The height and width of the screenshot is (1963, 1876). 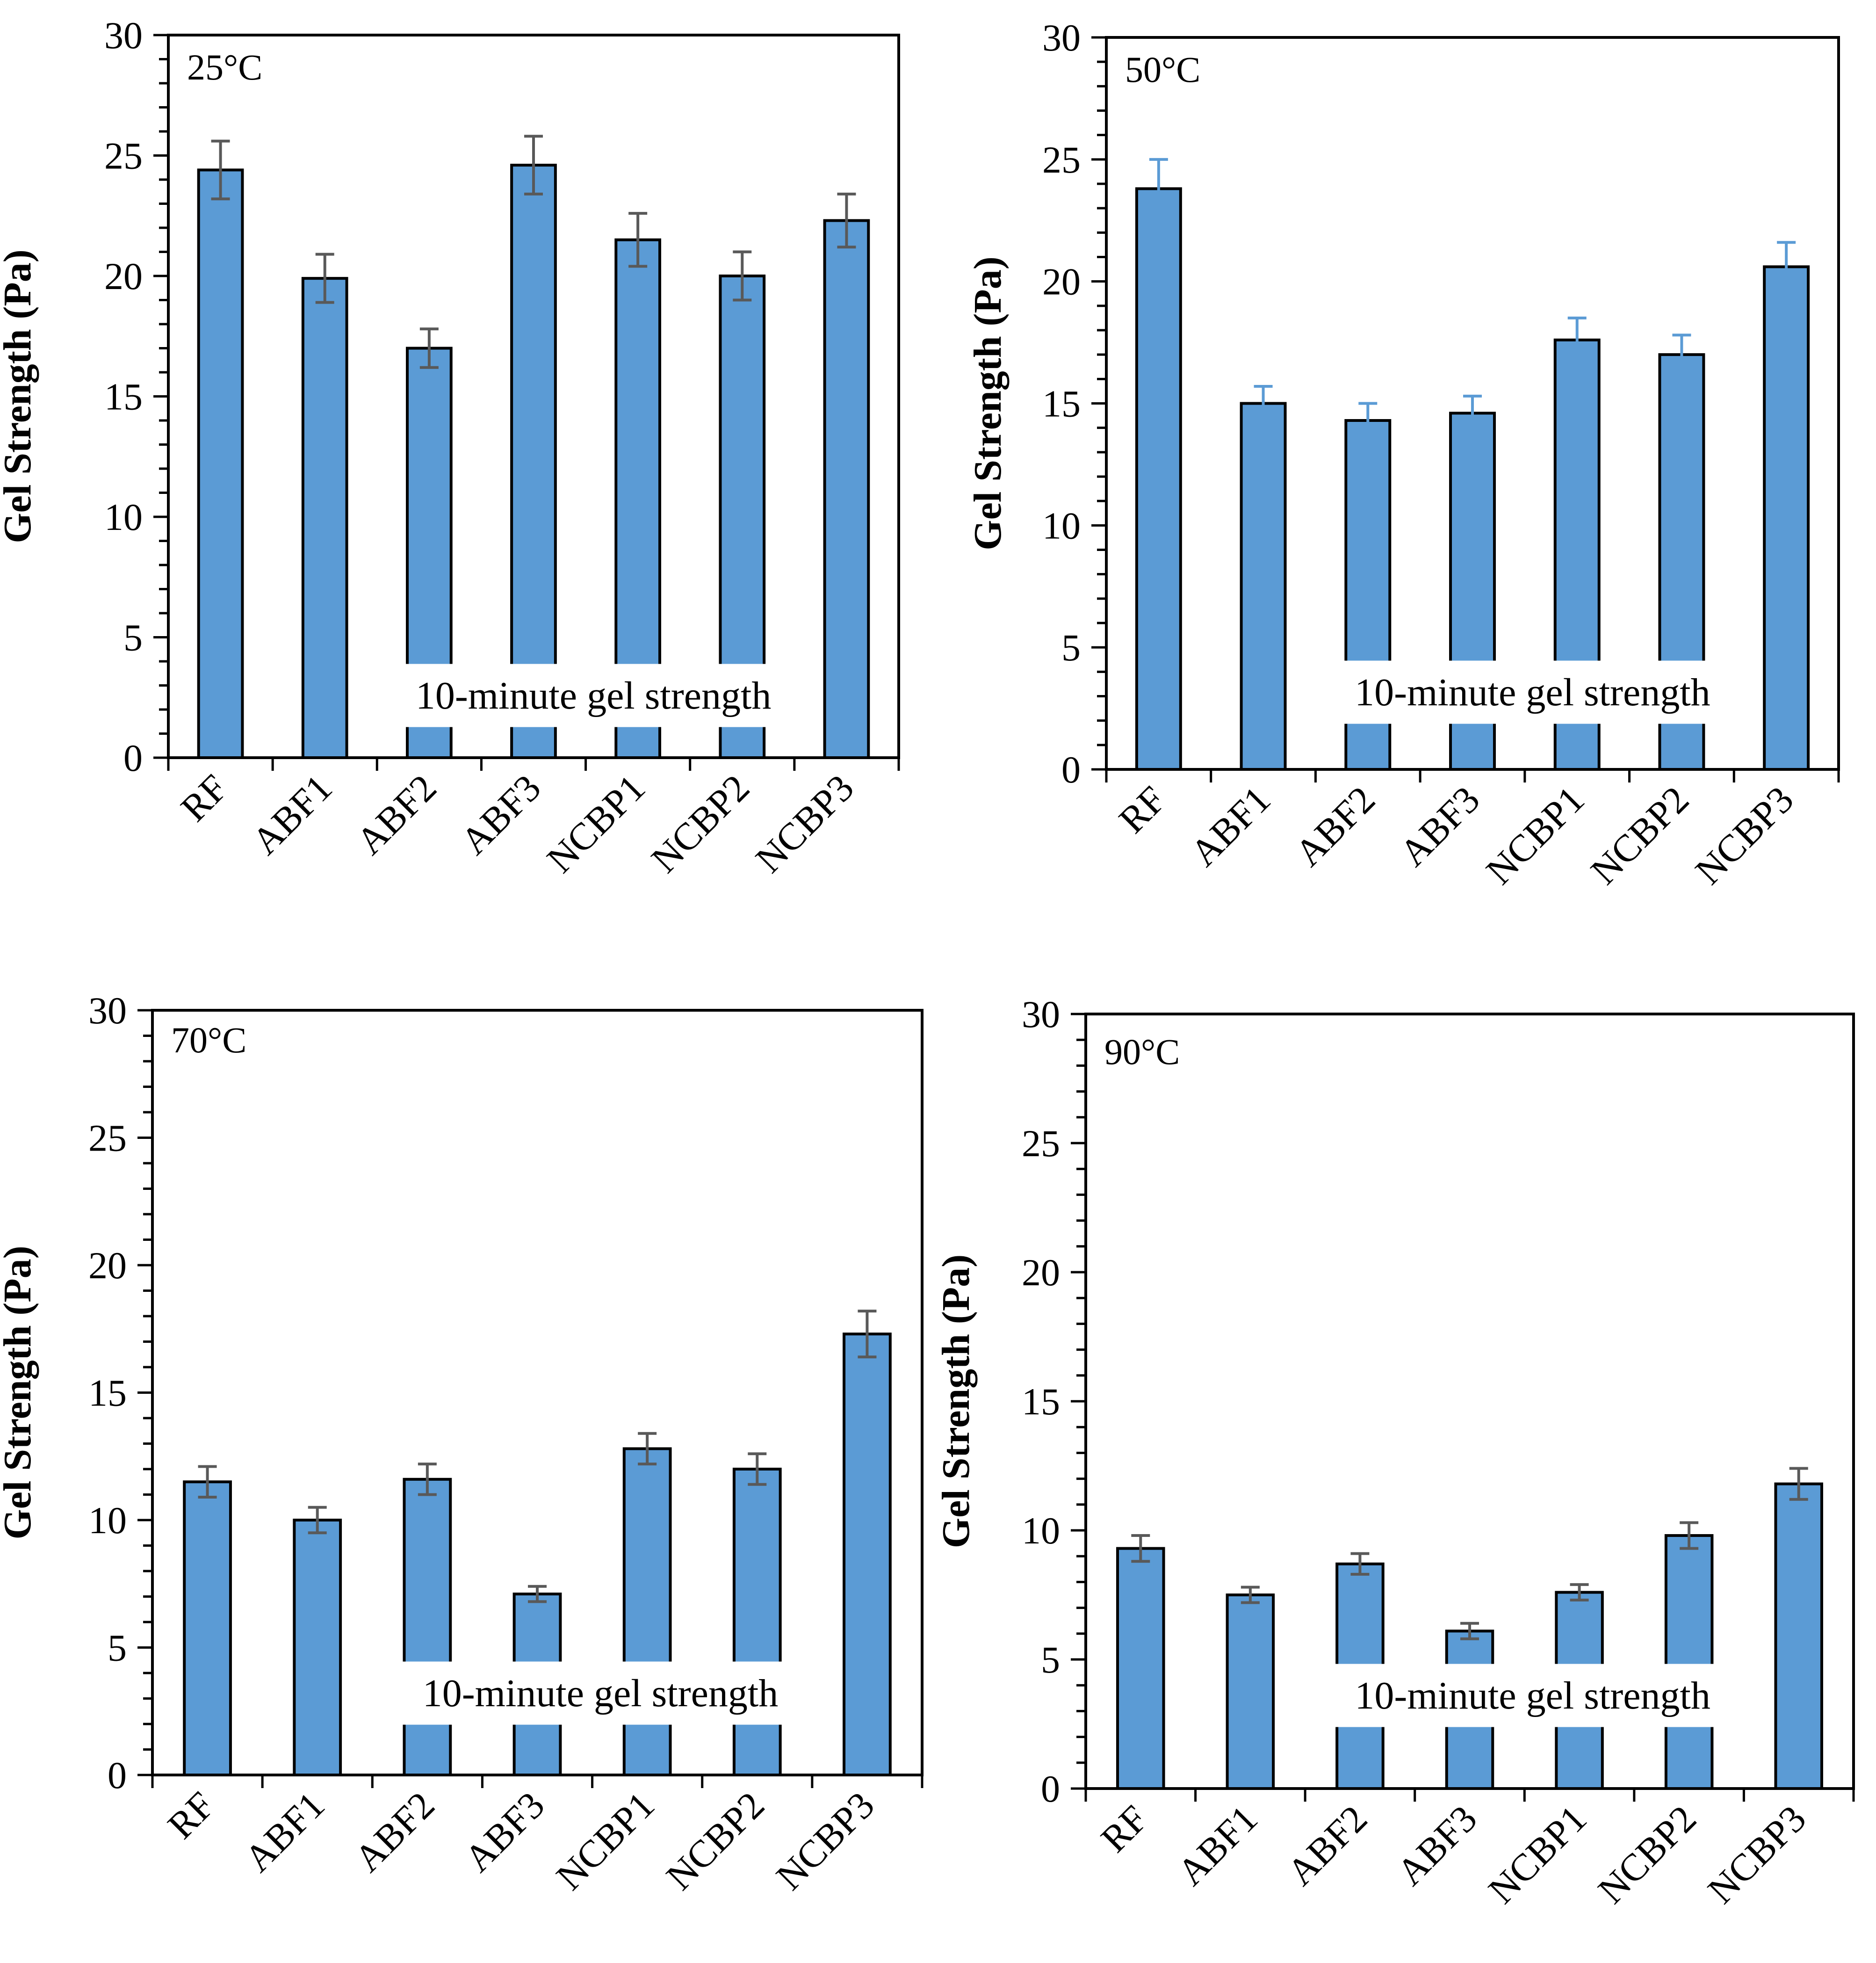 I want to click on bar-ncbp1, so click(x=647, y=1611).